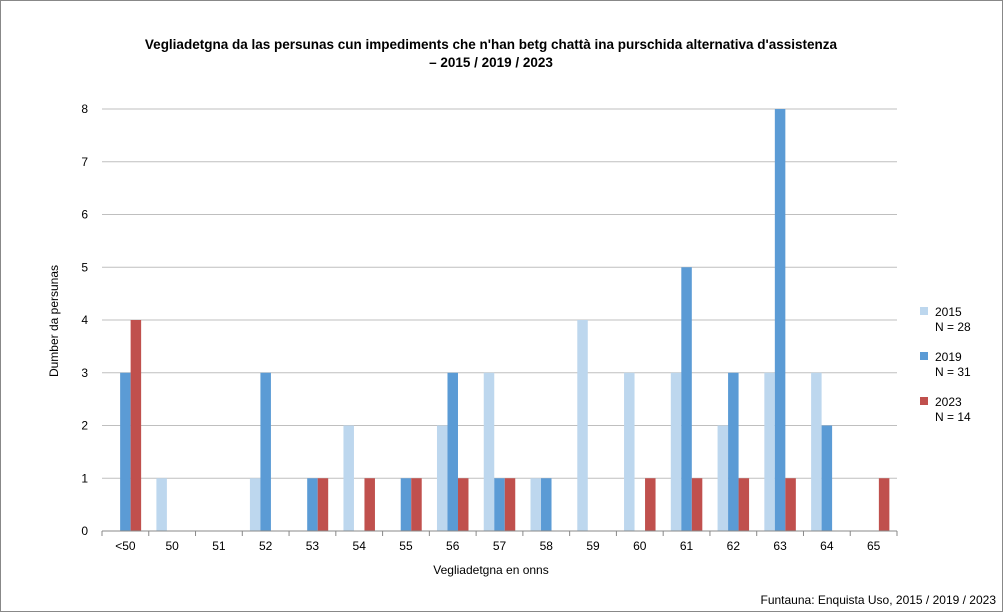  Describe the element at coordinates (490, 570) in the screenshot. I see `x-axis-label: Vegliadetgna en onns` at that location.